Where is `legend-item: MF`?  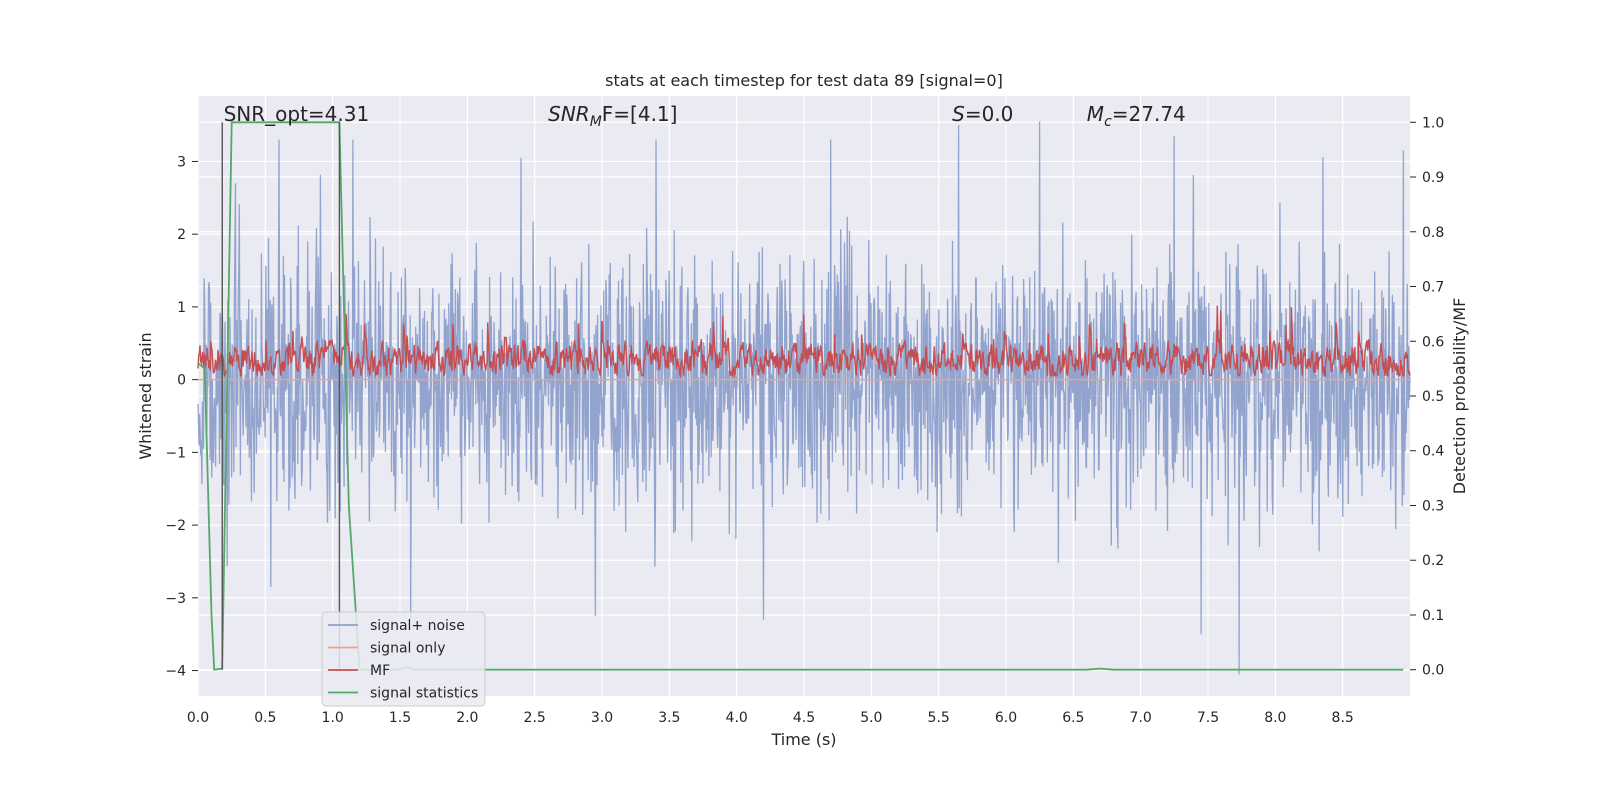
legend-item: MF is located at coordinates (359, 671).